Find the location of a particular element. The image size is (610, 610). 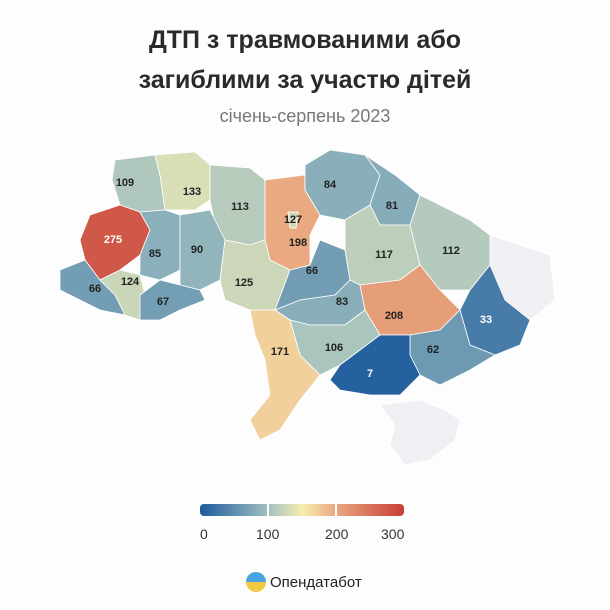

region-odesa is located at coordinates (285, 375).